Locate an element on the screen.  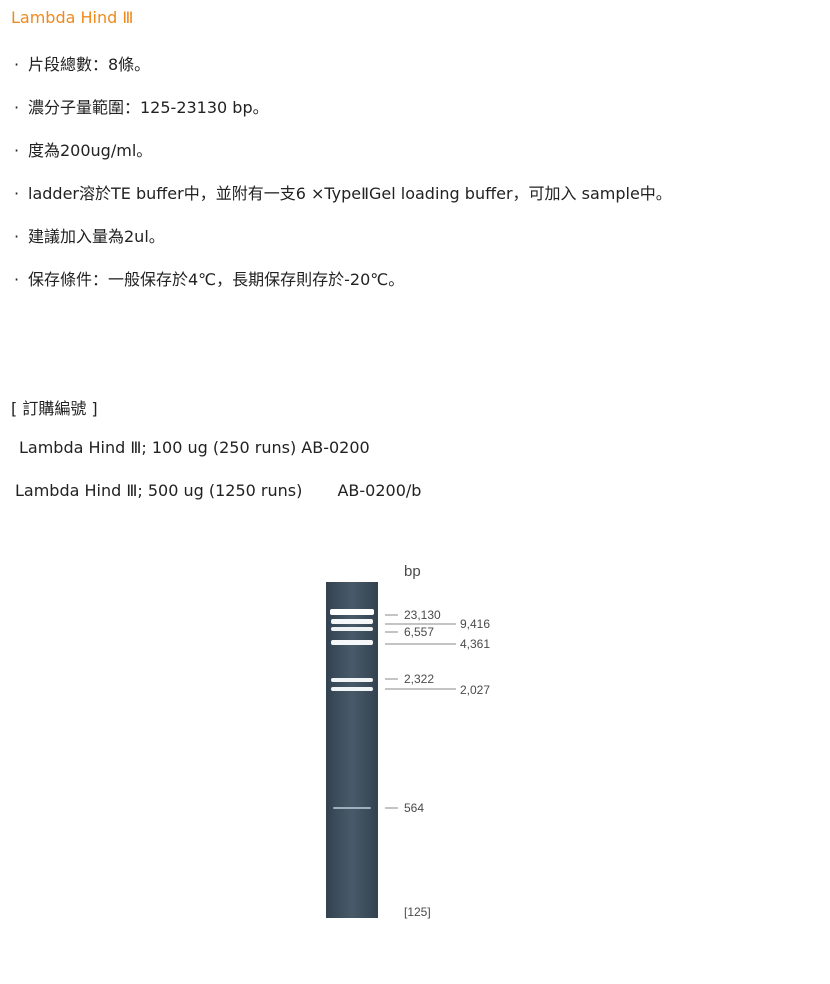
spec-bullet-5: · 建議加入量為2ul。 is located at coordinates (89, 235).